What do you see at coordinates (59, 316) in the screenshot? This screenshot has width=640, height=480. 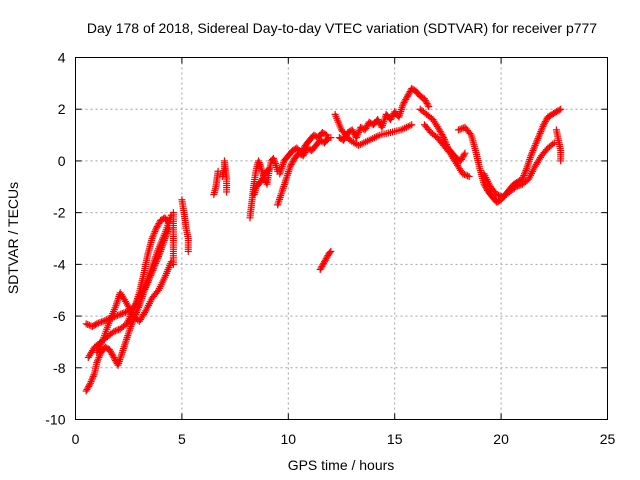 I see `y-tick-label: -6` at bounding box center [59, 316].